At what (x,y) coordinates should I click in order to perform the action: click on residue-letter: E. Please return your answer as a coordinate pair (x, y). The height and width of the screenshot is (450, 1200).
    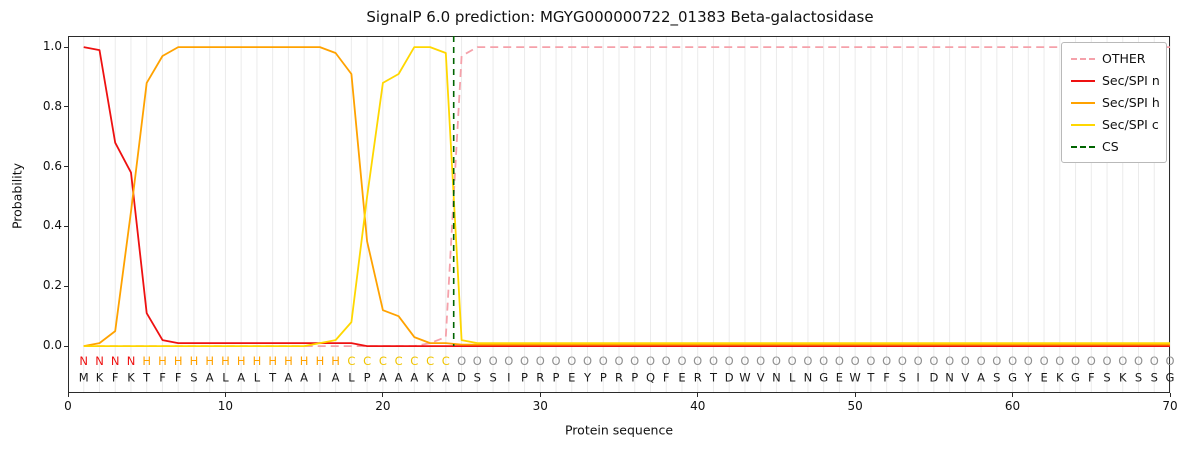
    Looking at the image, I should click on (681, 378).